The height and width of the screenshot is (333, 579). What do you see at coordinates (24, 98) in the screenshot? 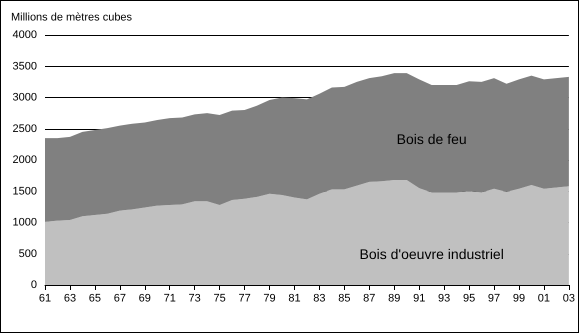
I see `y-tick-label: 3000` at bounding box center [24, 98].